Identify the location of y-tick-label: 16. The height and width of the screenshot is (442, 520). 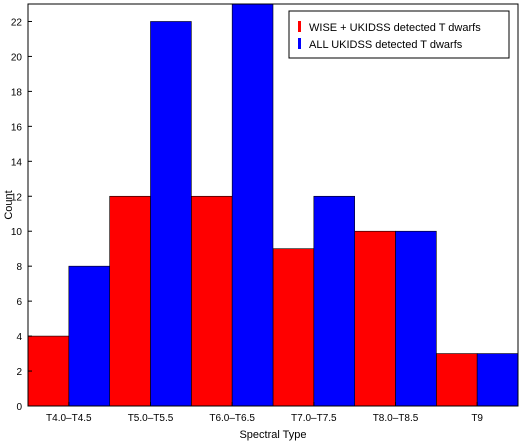
(17, 127).